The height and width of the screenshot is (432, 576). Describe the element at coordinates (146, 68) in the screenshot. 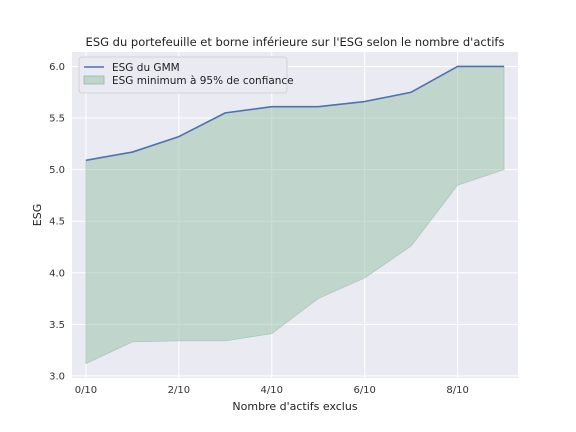

I see `legend-label-esg-gmm: ESG du GMM` at that location.